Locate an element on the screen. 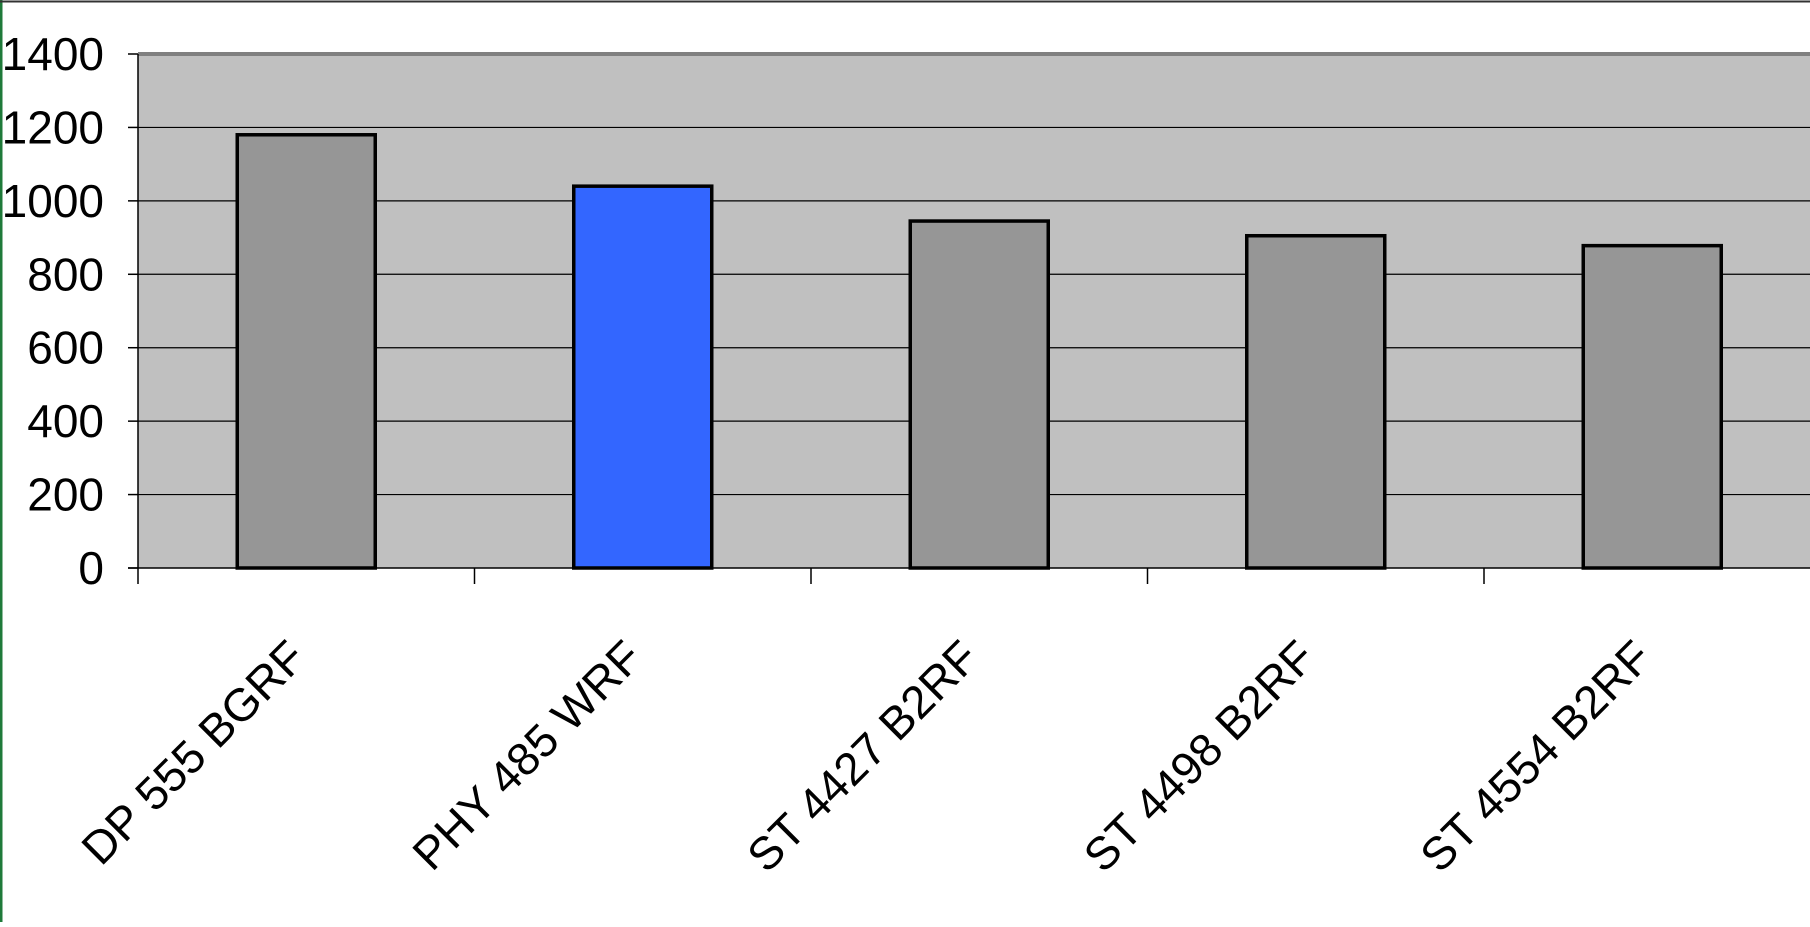 This screenshot has width=1810, height=927. y-tick-label-1000: 1000 is located at coordinates (53, 201).